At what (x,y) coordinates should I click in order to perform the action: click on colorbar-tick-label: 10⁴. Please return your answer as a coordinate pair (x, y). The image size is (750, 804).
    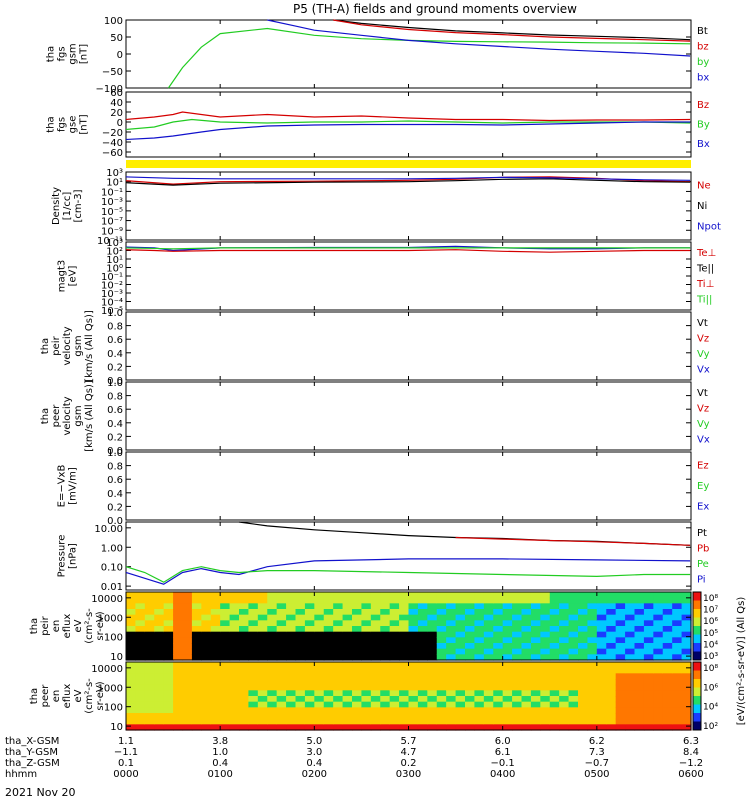
    Looking at the image, I should click on (710, 708).